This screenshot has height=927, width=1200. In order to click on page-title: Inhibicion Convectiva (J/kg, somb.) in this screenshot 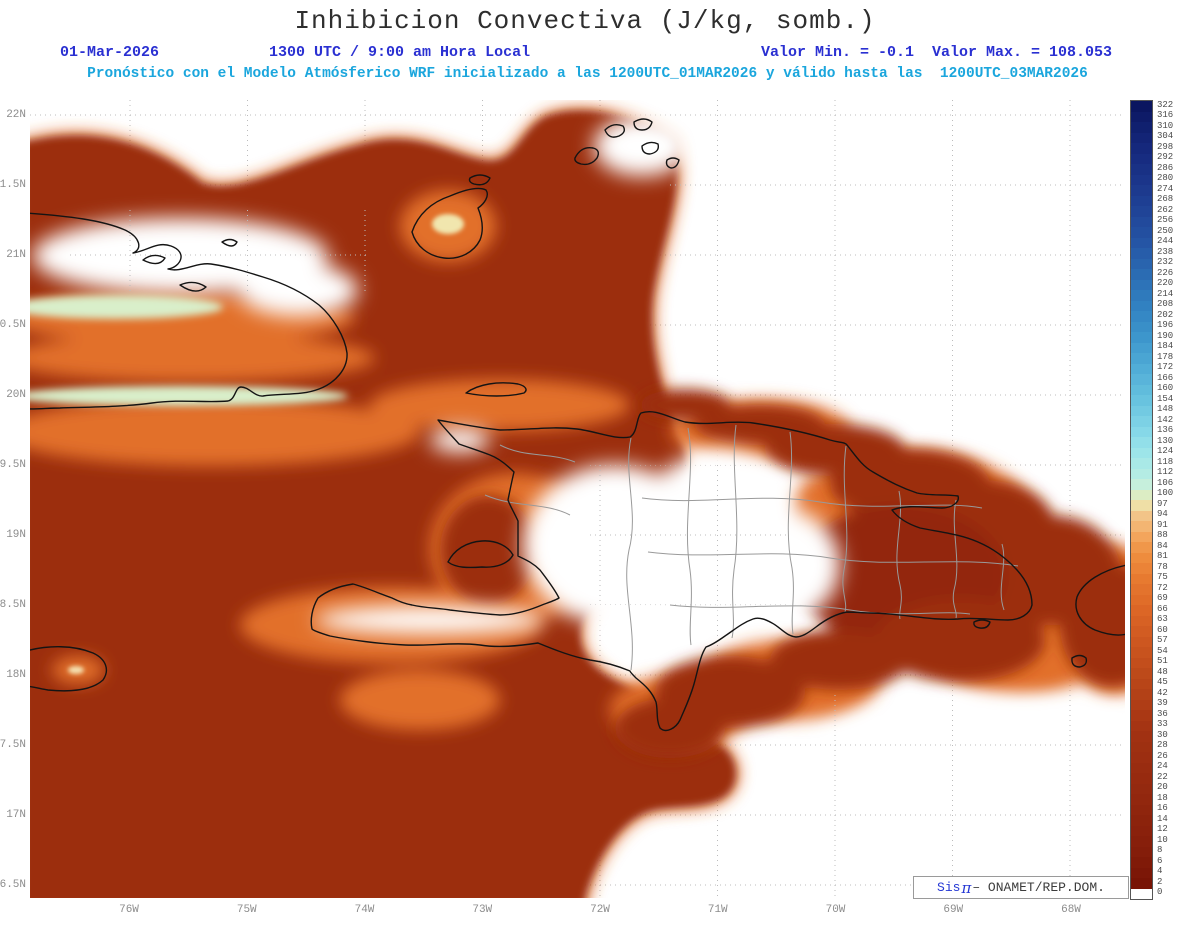, I will do `click(585, 21)`.